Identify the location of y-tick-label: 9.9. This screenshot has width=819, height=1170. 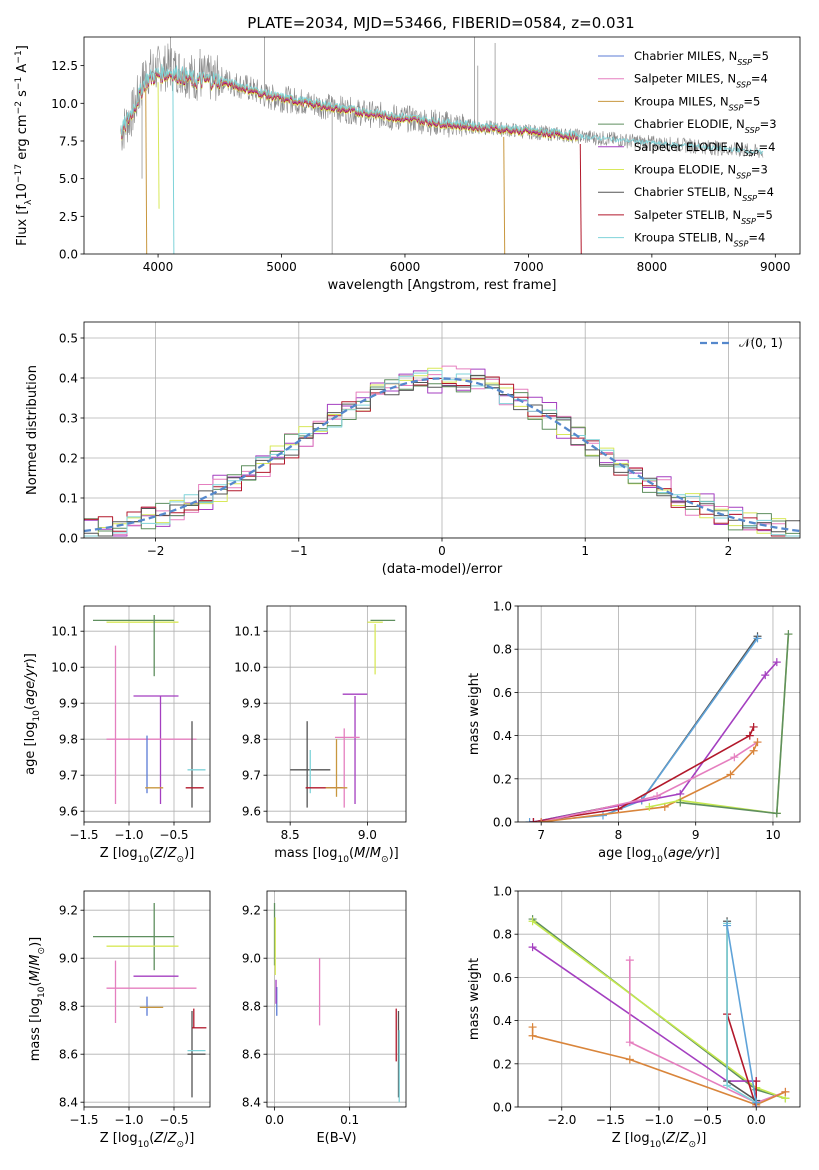
(68, 704).